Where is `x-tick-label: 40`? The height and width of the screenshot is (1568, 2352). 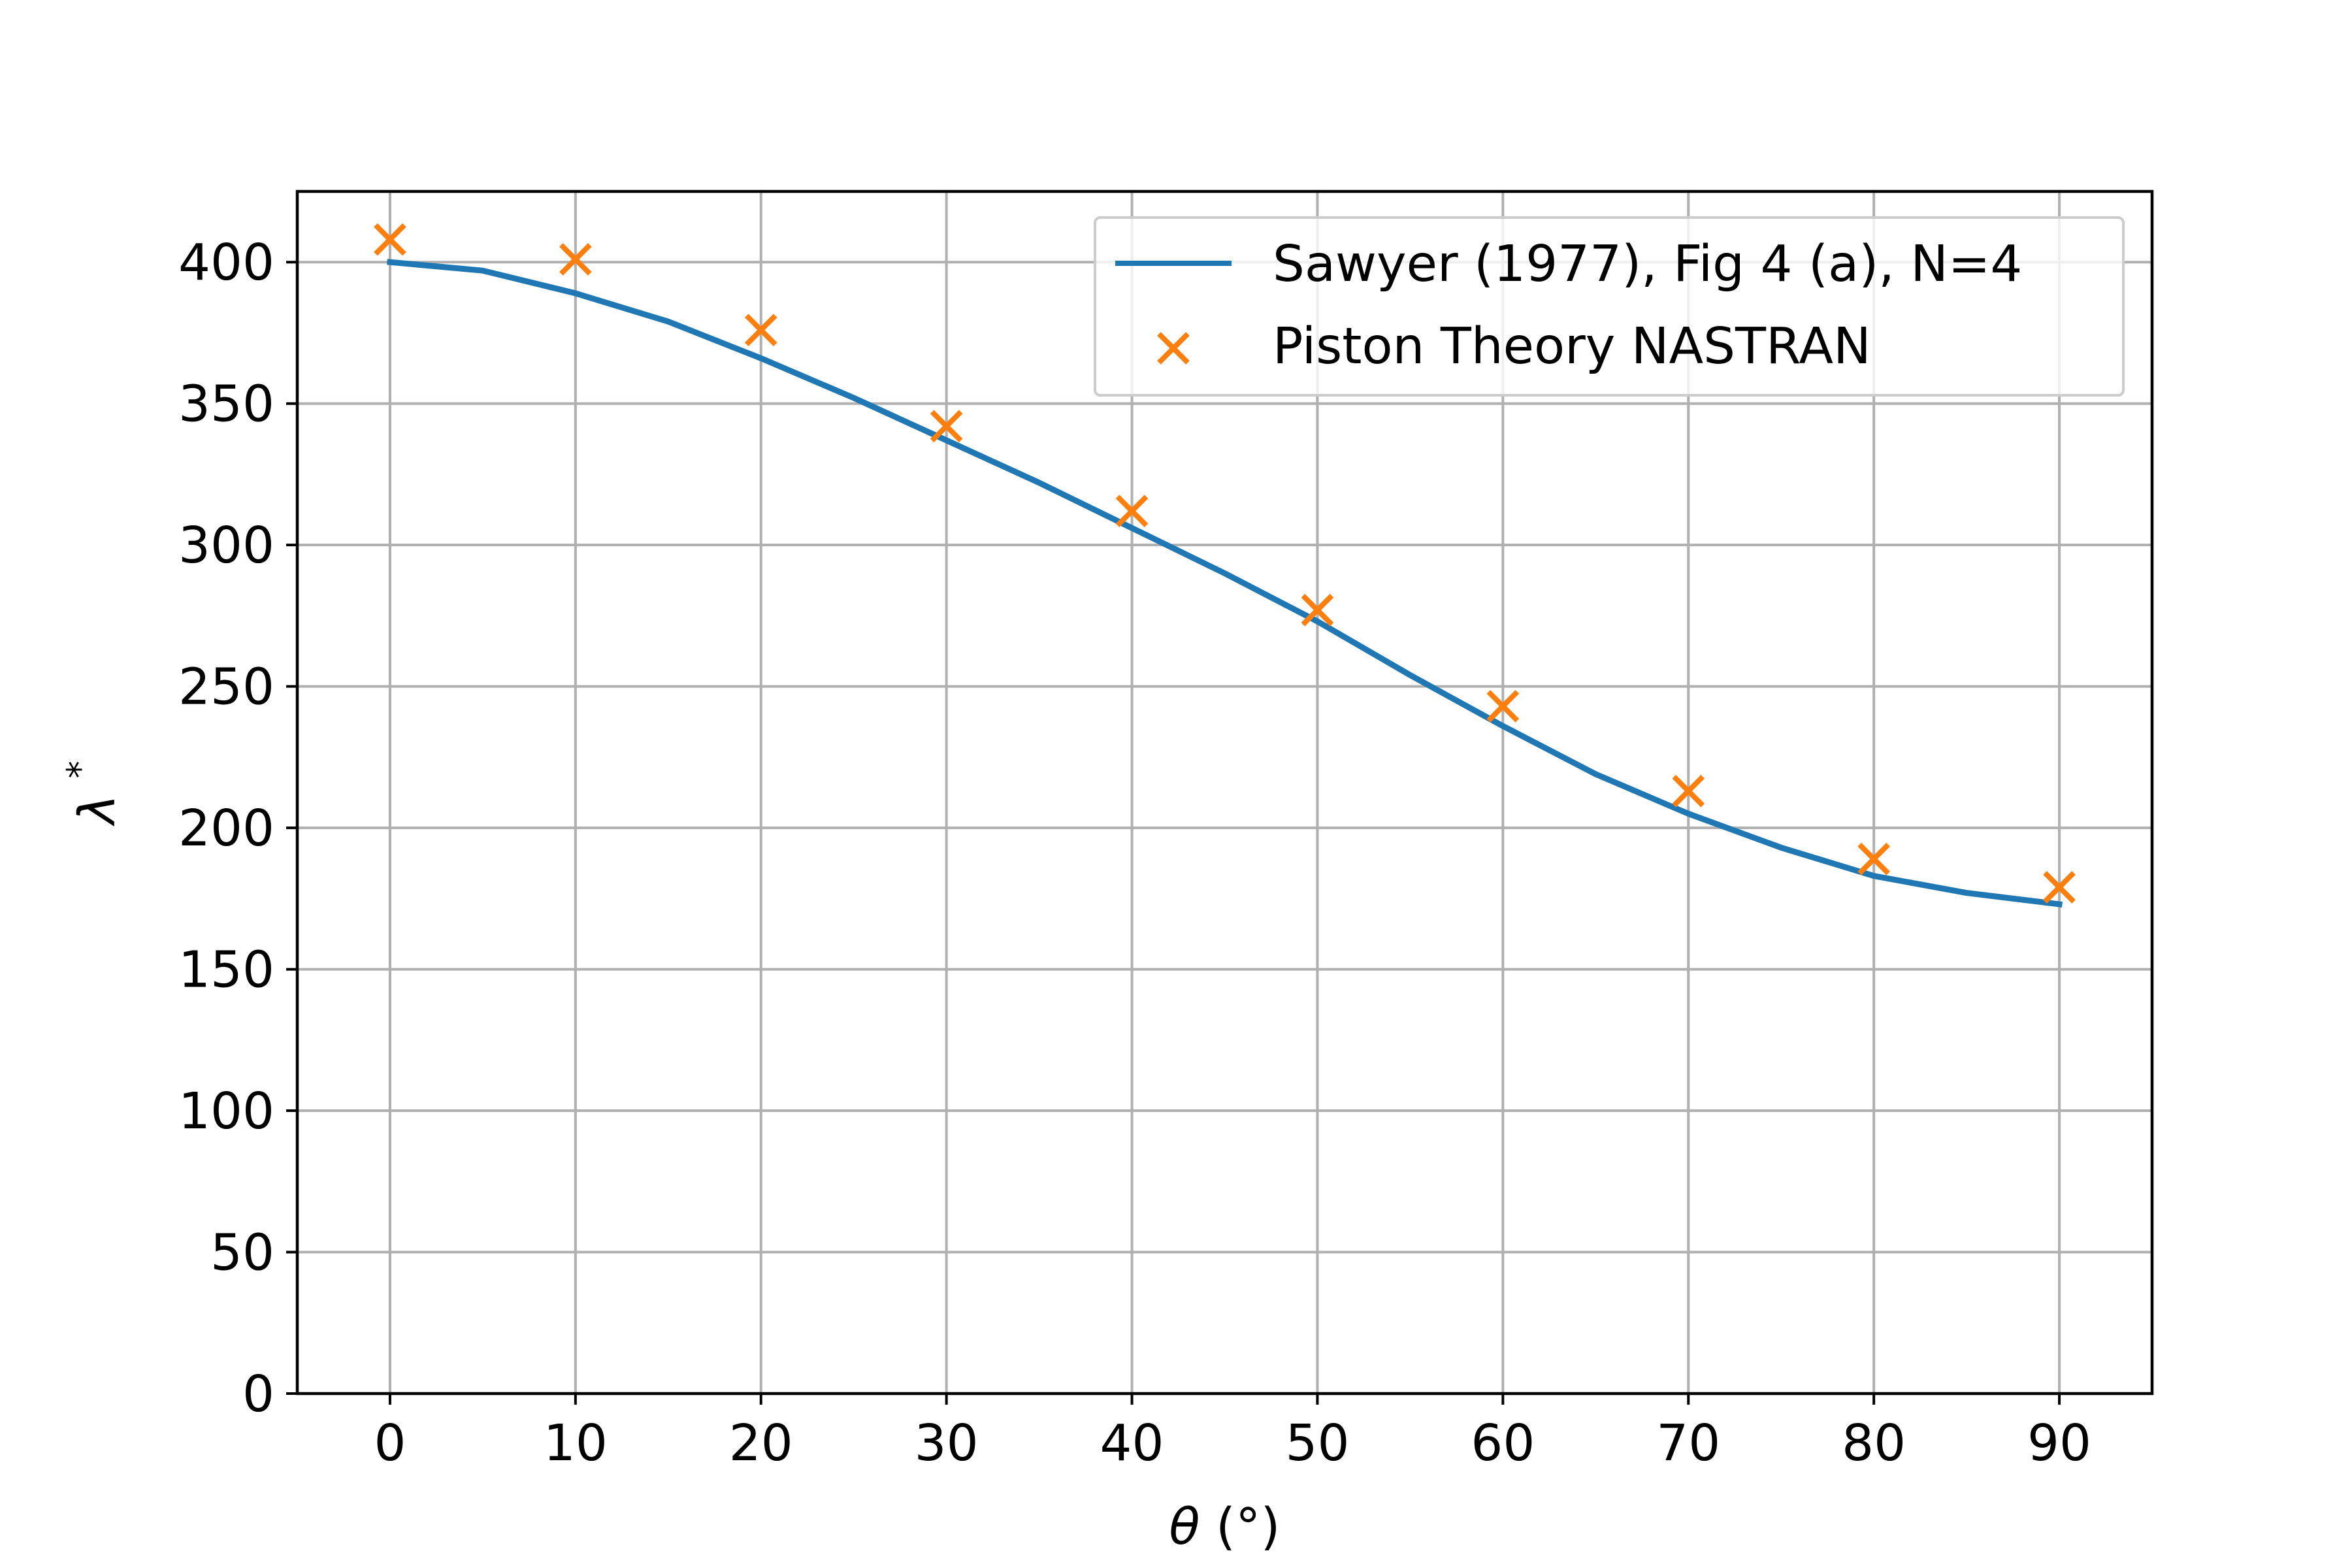
x-tick-label: 40 is located at coordinates (1132, 1443).